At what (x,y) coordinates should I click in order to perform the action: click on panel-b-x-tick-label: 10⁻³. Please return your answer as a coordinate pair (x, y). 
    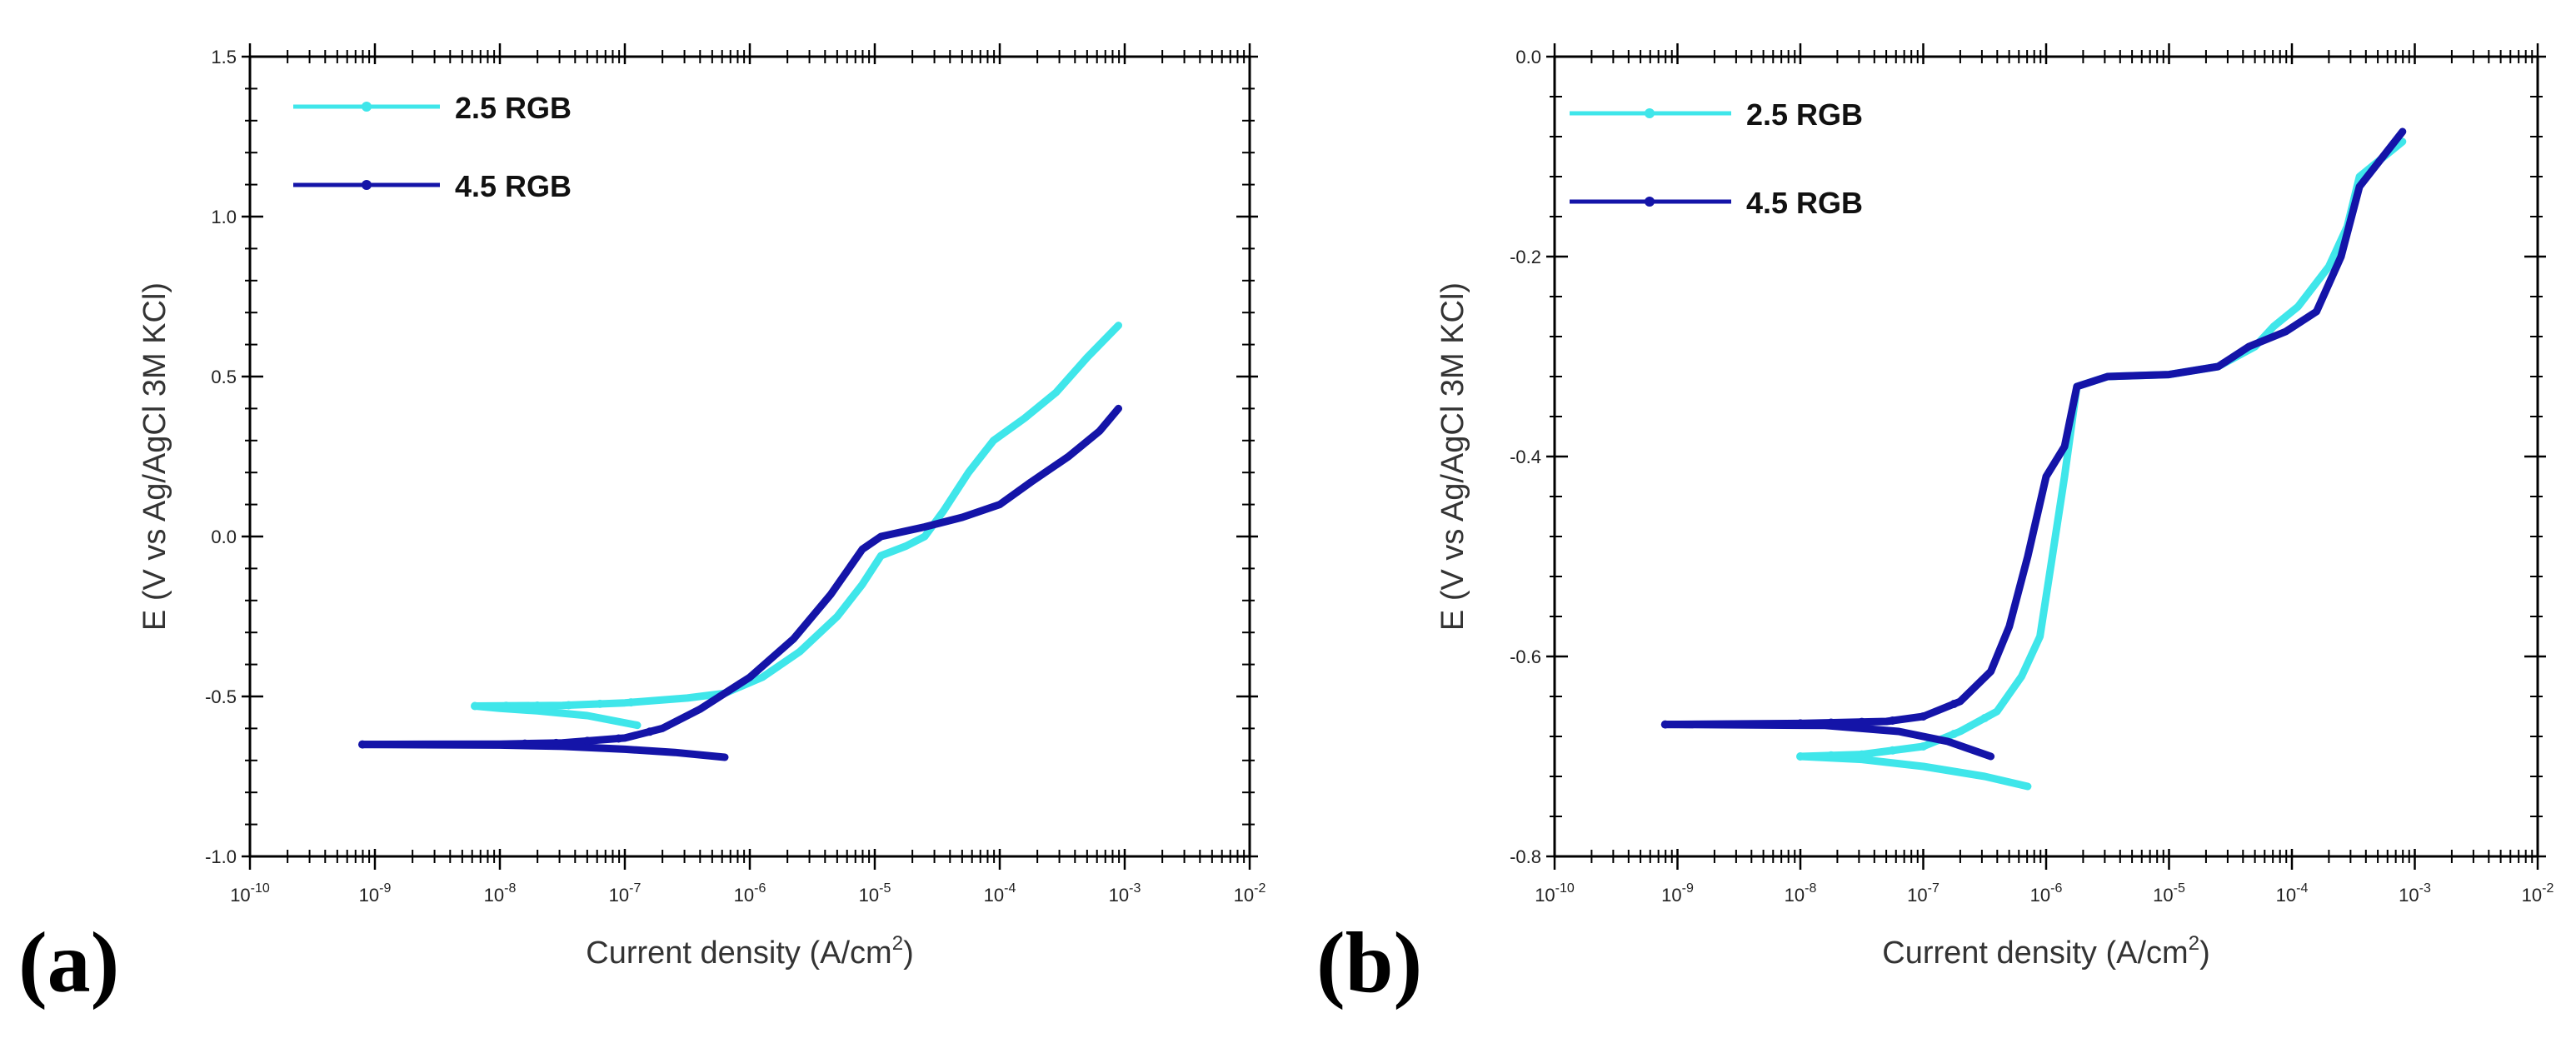
    Looking at the image, I should click on (2415, 893).